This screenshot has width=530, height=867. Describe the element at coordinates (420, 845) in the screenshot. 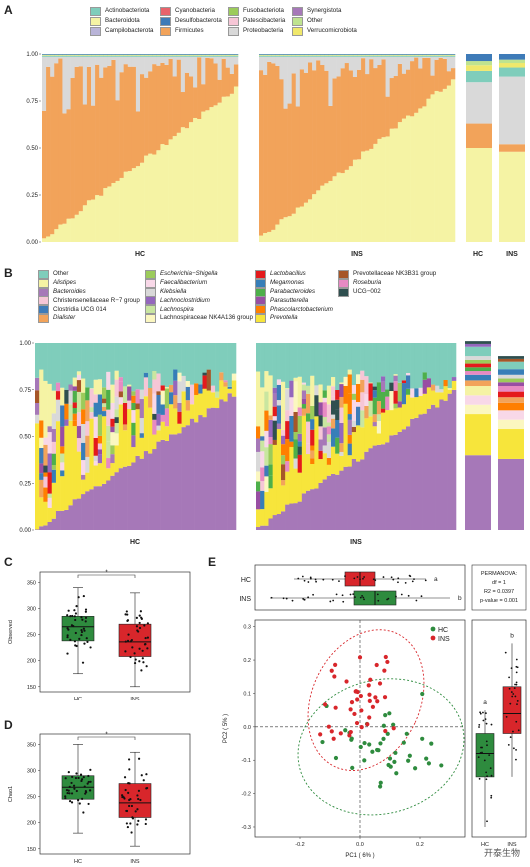

I see `tick-label: 0.2` at that location.